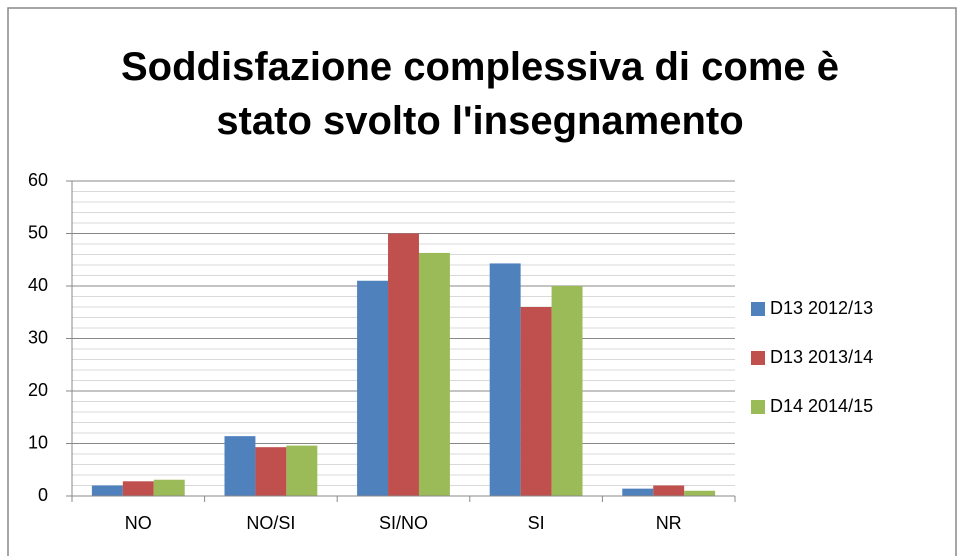  What do you see at coordinates (38, 442) in the screenshot?
I see `y-tick-label: 10` at bounding box center [38, 442].